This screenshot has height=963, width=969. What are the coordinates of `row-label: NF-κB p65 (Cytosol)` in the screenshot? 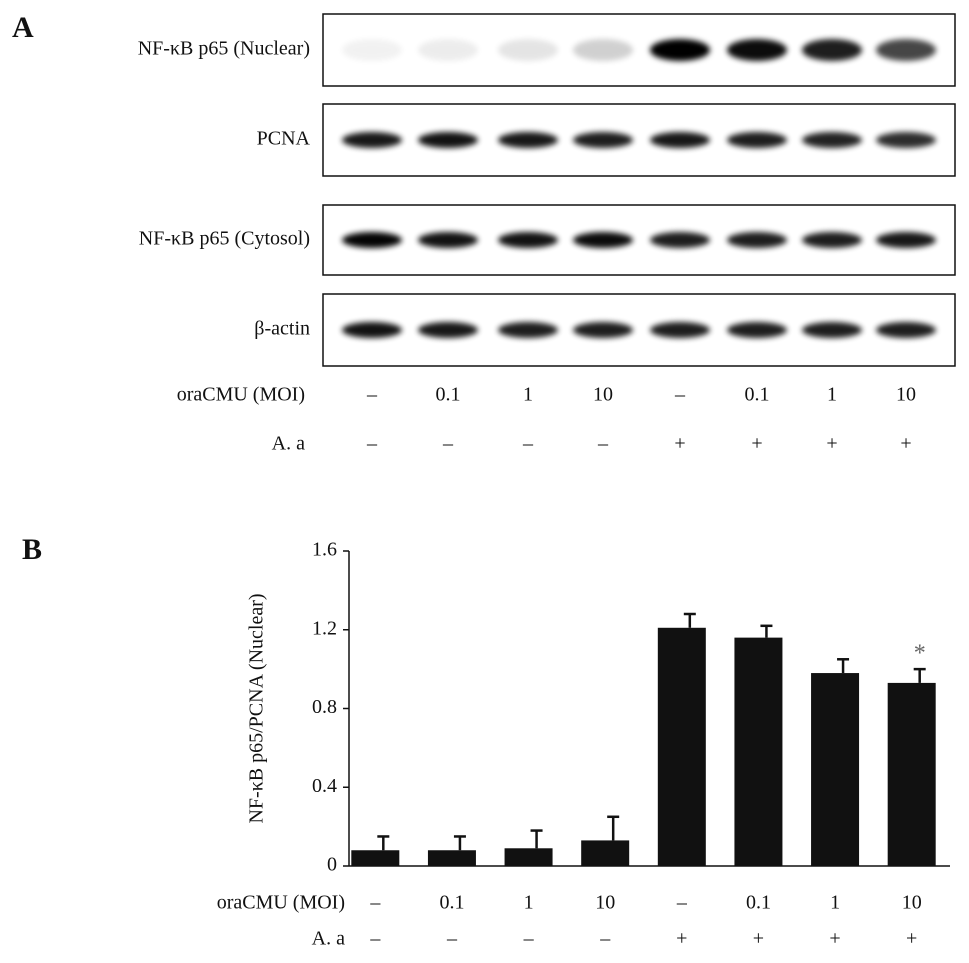 It's located at (224, 239).